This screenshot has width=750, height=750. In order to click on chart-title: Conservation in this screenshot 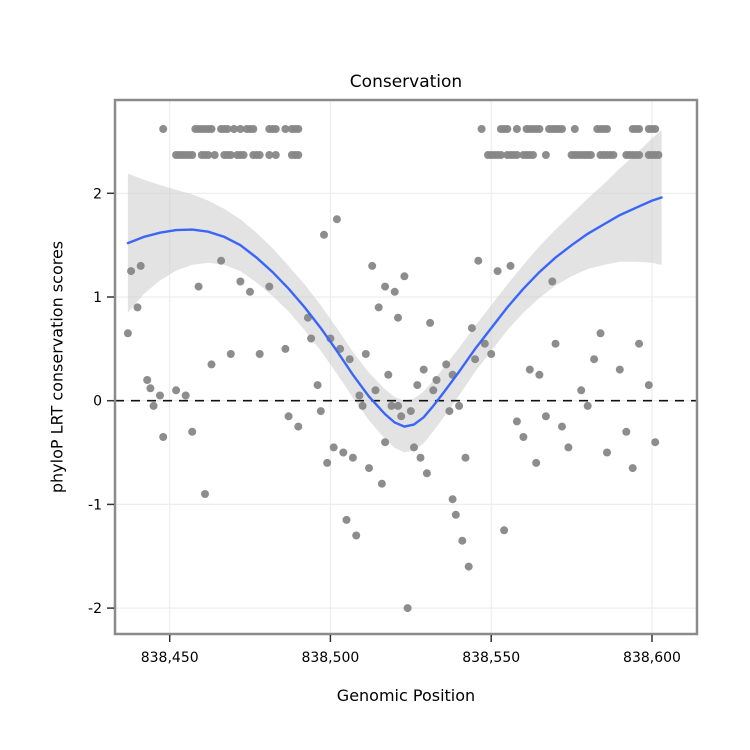, I will do `click(406, 82)`.